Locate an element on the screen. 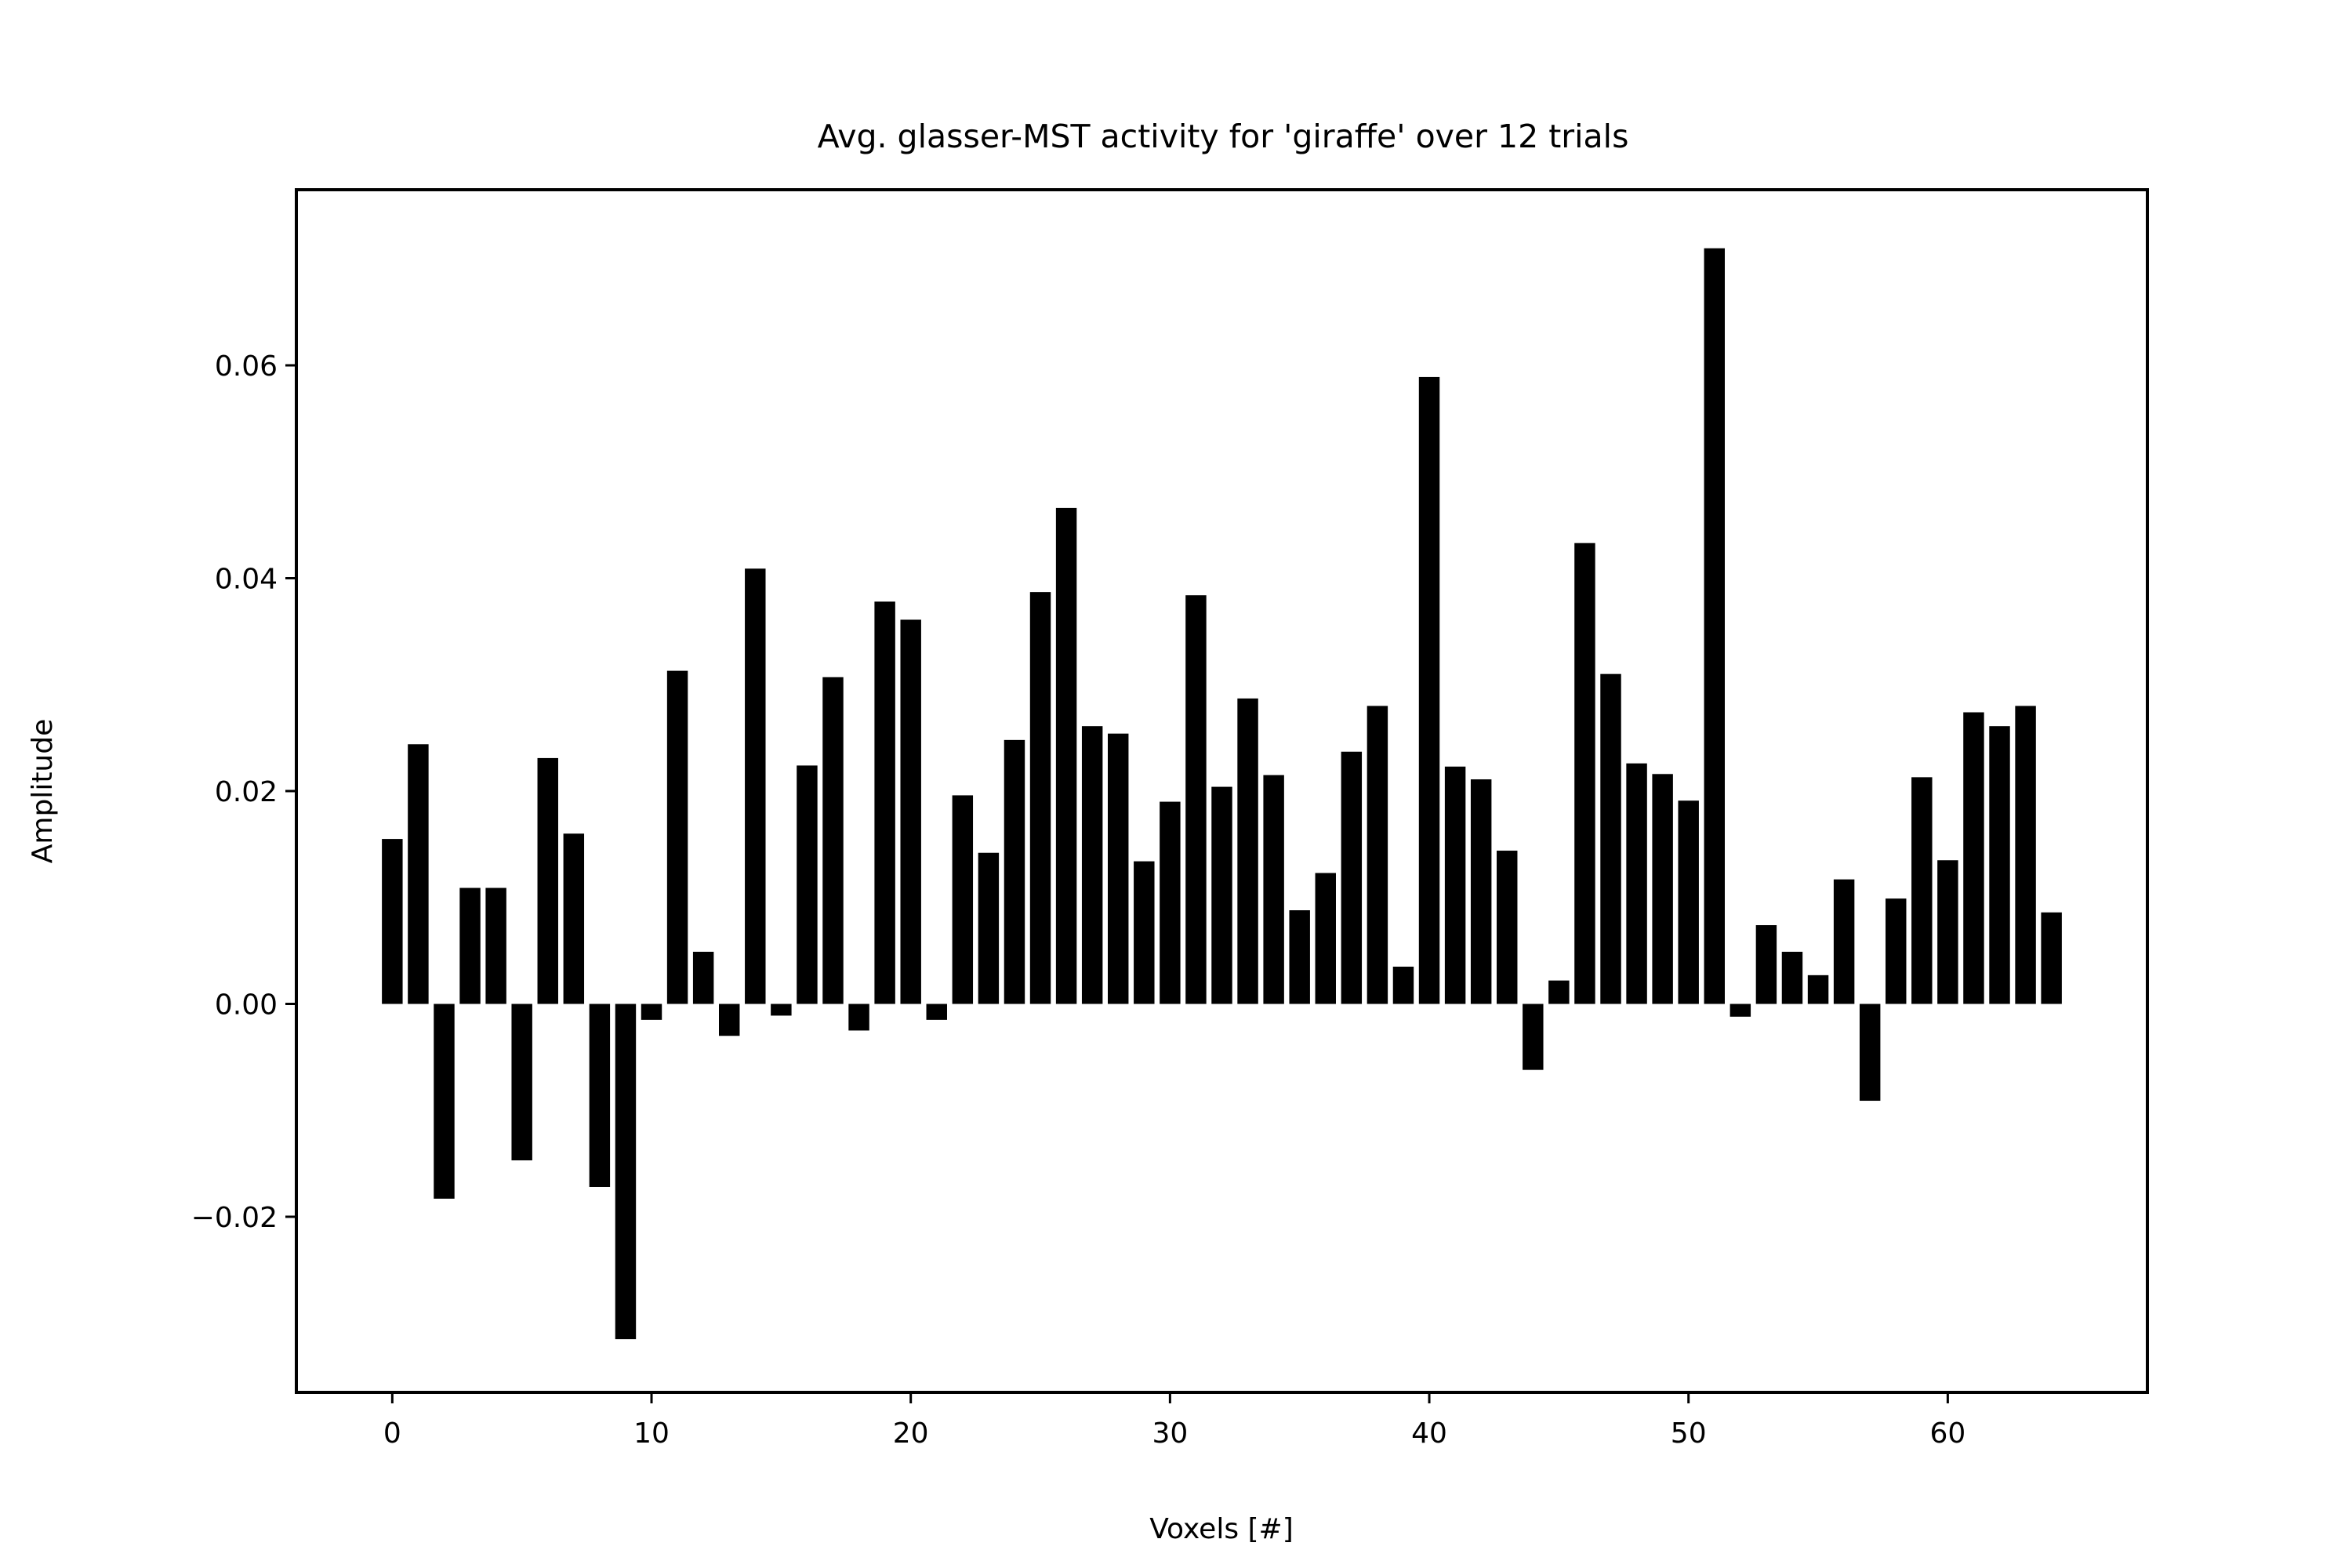 This screenshot has width=2352, height=1568. y-axis-label: Amplitude is located at coordinates (43, 791).